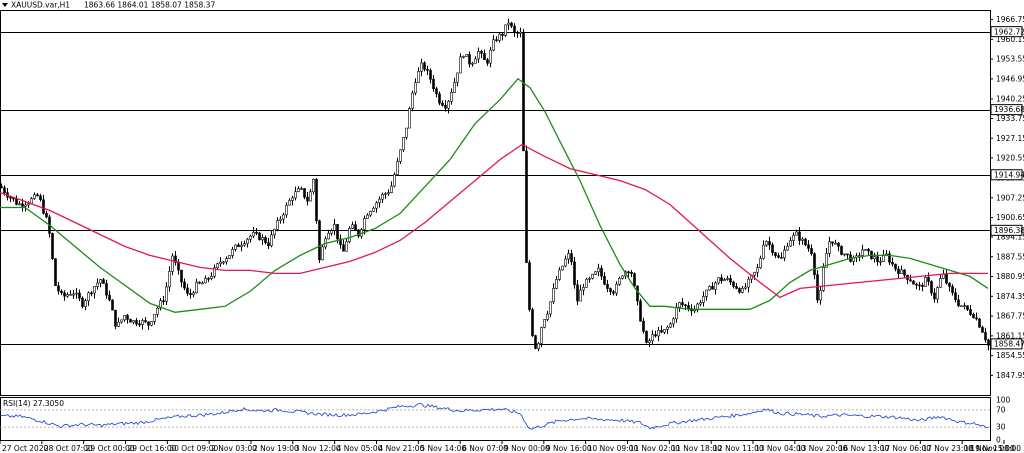  What do you see at coordinates (527, 448) in the screenshot?
I see `time-tick-label: 9 Nov 00:00` at bounding box center [527, 448].